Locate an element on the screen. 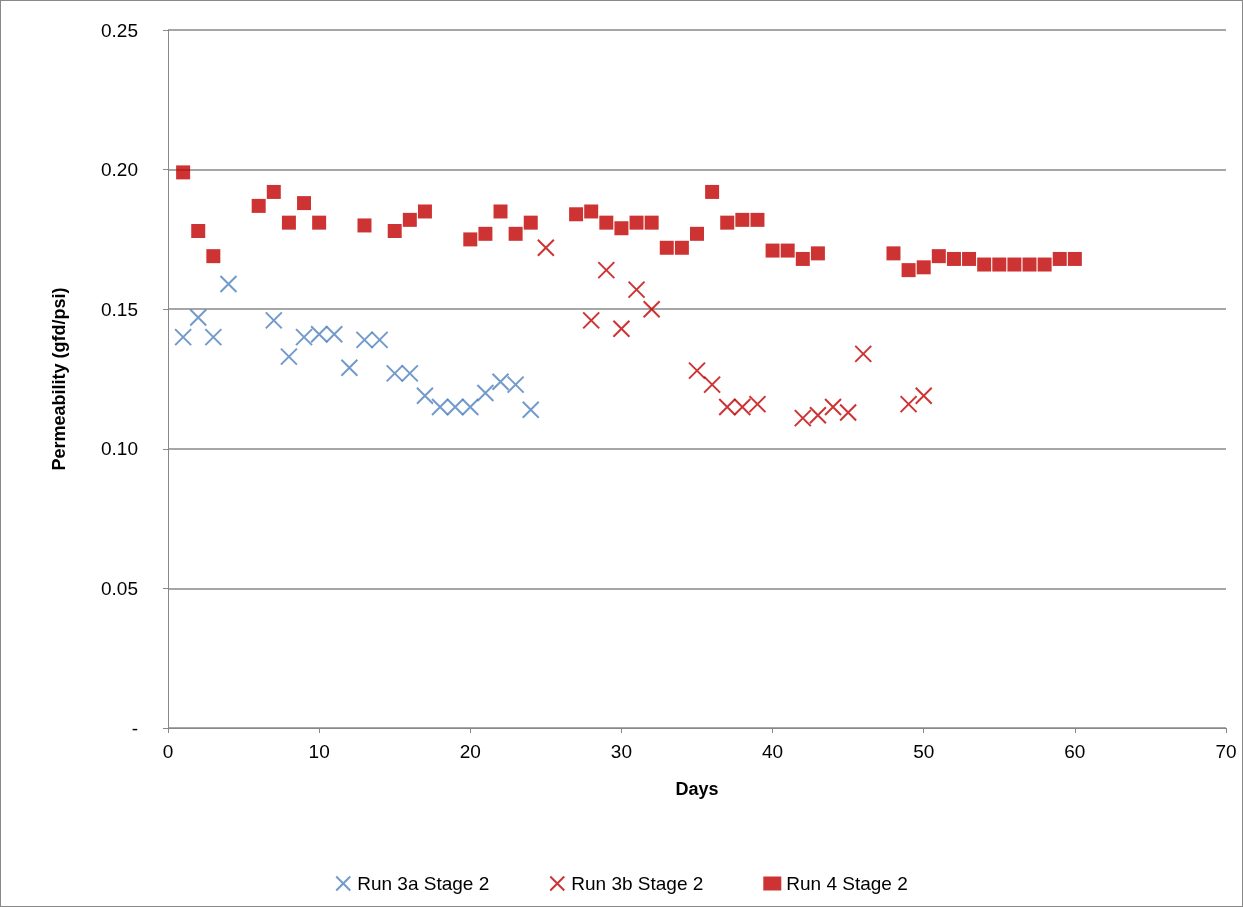  x-tick-label: 60 is located at coordinates (1075, 751).